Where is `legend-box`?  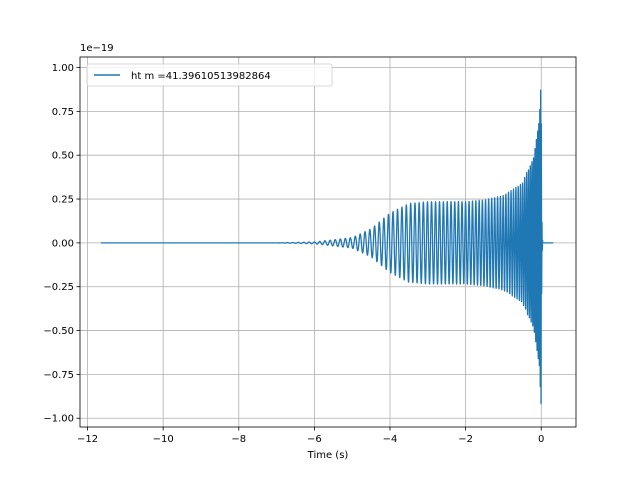
legend-box is located at coordinates (209, 75).